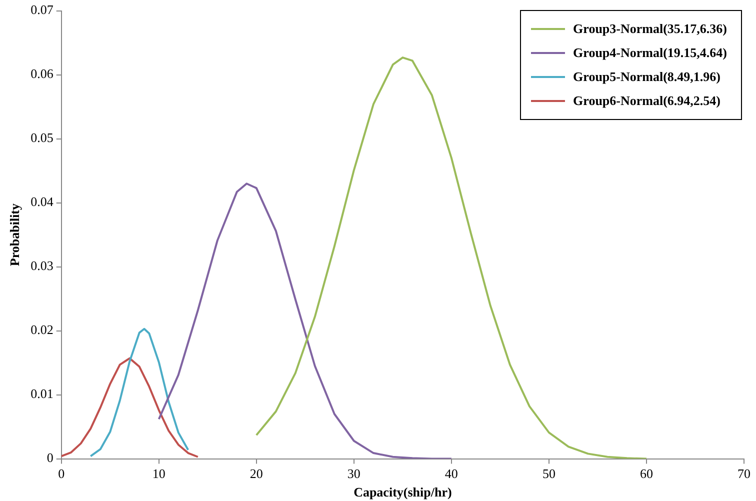  What do you see at coordinates (650, 29) in the screenshot?
I see `legend-label: Group3-Normal(35.17,6.36)` at bounding box center [650, 29].